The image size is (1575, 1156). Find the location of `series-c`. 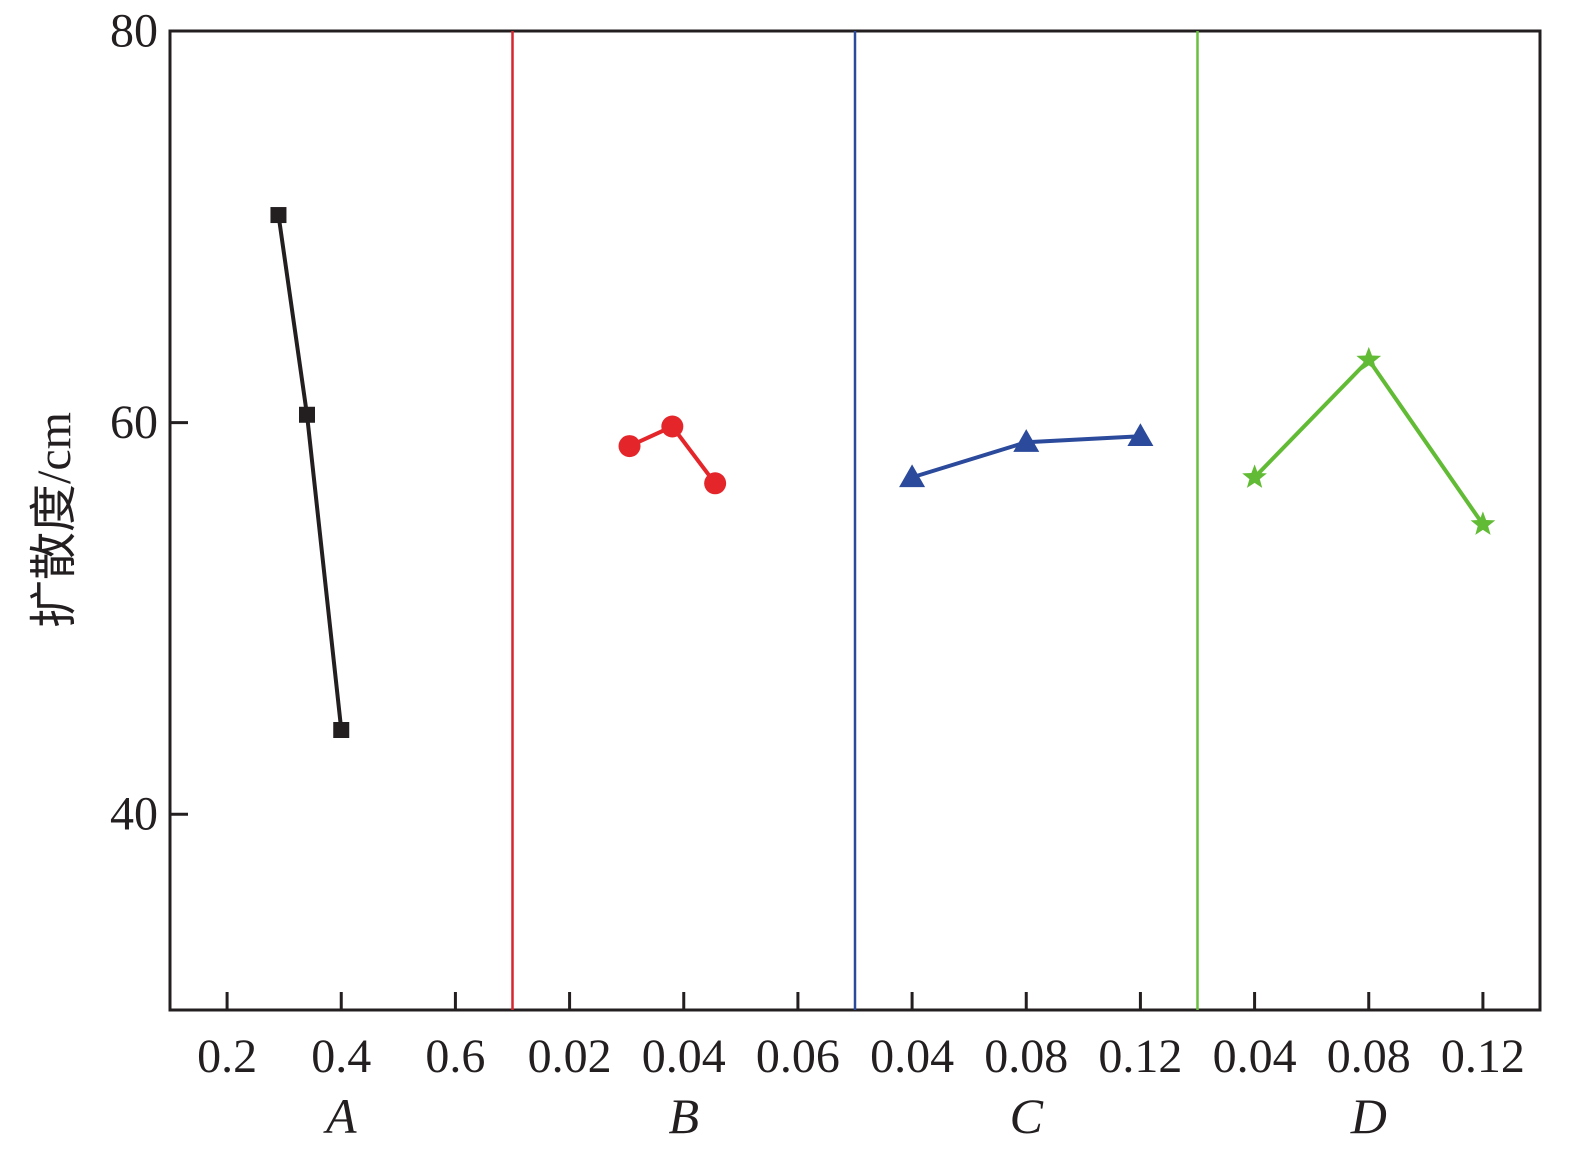

series-c is located at coordinates (1026, 455).